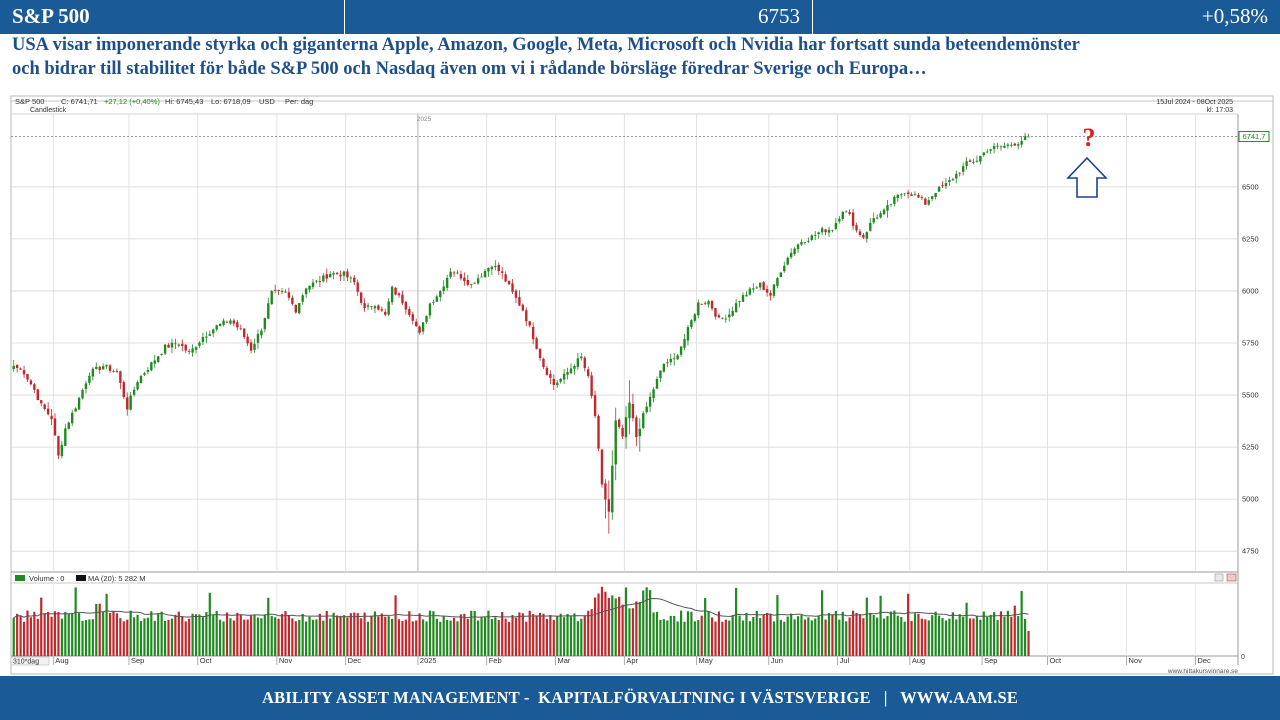  I want to click on x-tick-label: Mar, so click(564, 660).